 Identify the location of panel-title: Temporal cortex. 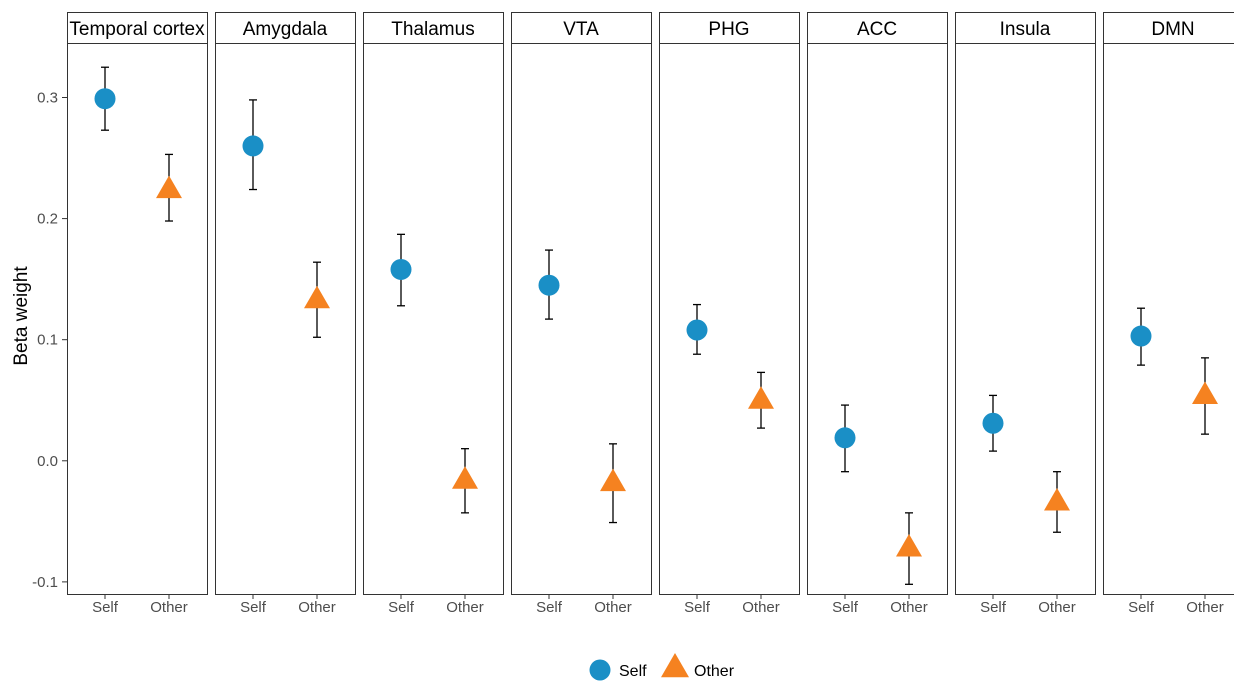
(137, 29).